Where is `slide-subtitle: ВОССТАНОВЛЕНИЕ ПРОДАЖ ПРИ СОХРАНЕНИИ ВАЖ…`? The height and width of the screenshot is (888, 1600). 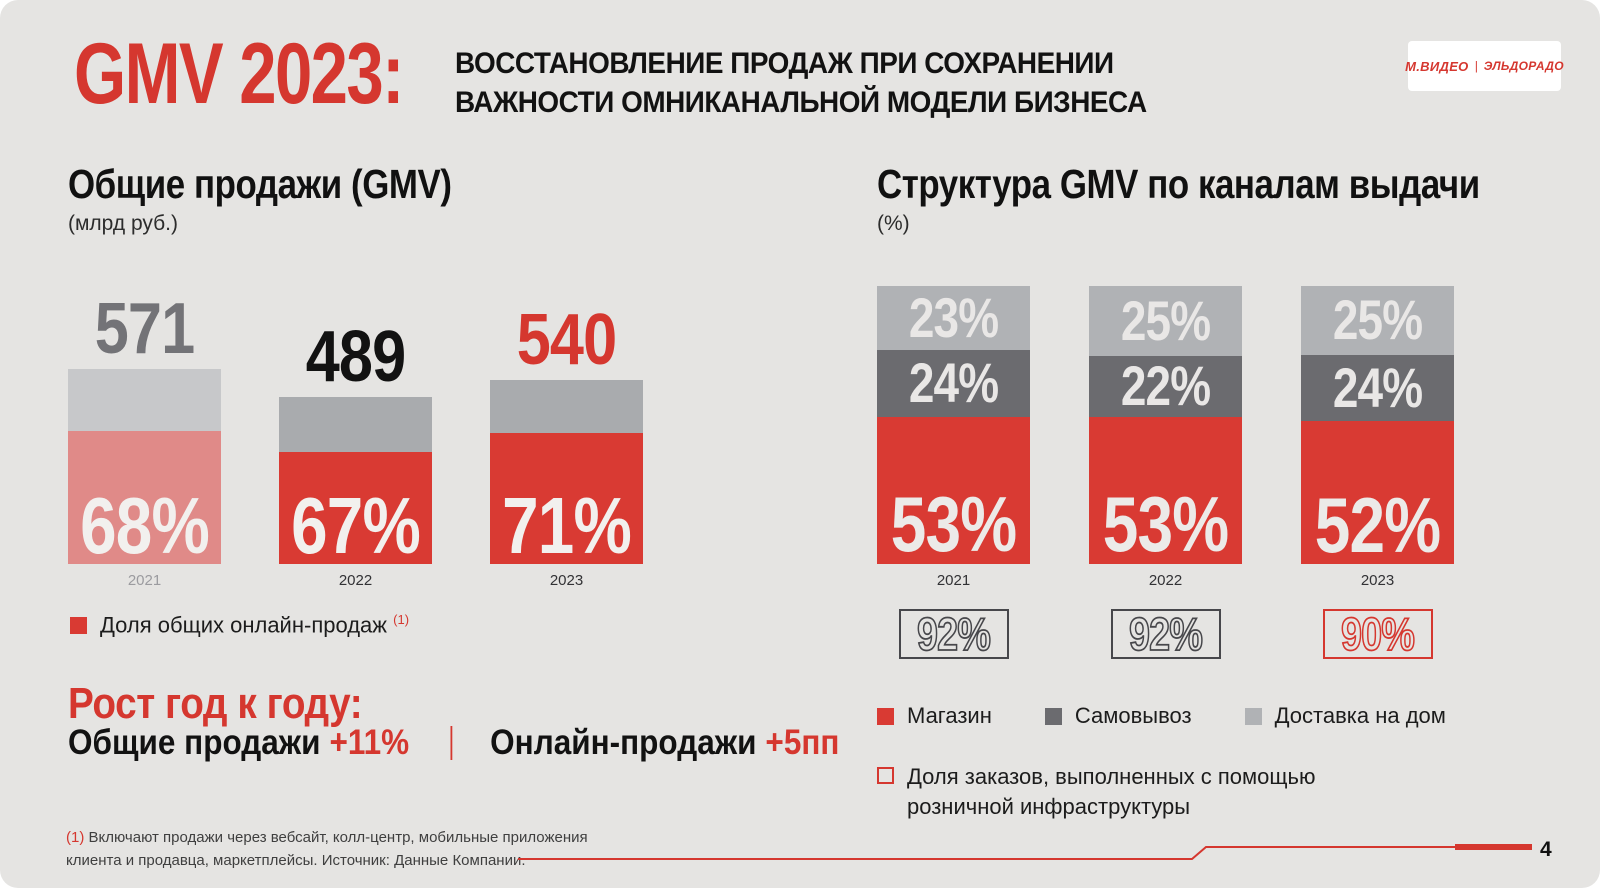 slide-subtitle: ВОССТАНОВЛЕНИЕ ПРОДАЖ ПРИ СОХРАНЕНИИ ВАЖ… is located at coordinates (801, 83).